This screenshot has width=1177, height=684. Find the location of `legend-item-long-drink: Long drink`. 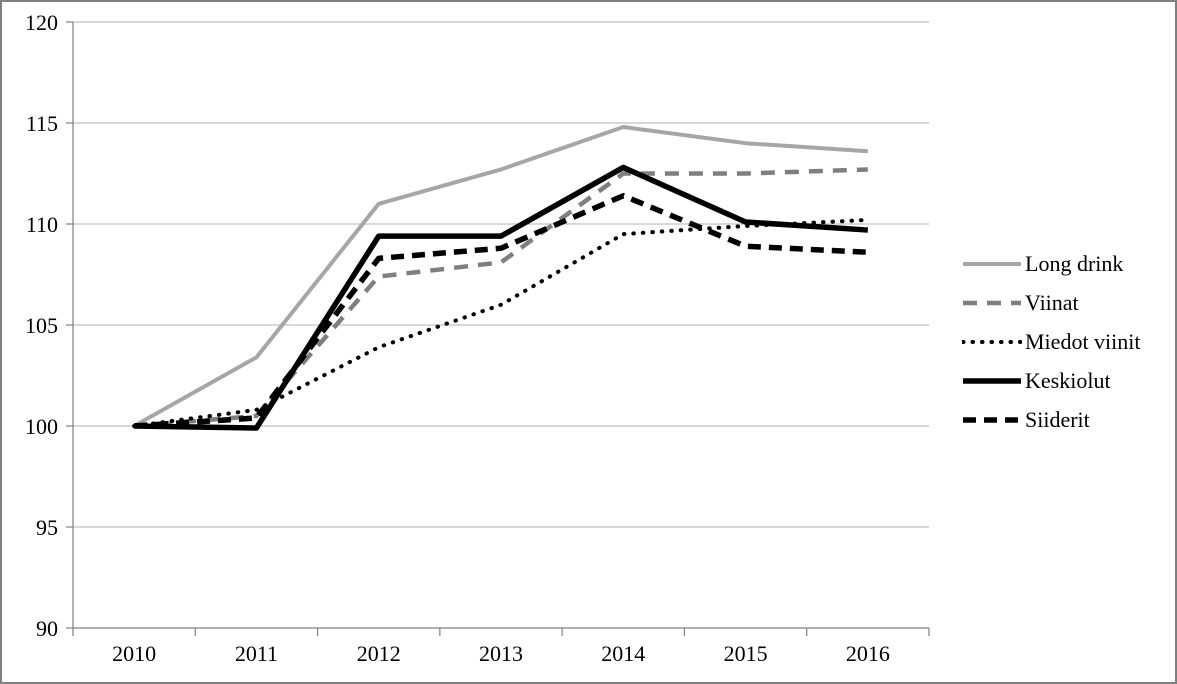

legend-item-long-drink: Long drink is located at coordinates (1051, 263).